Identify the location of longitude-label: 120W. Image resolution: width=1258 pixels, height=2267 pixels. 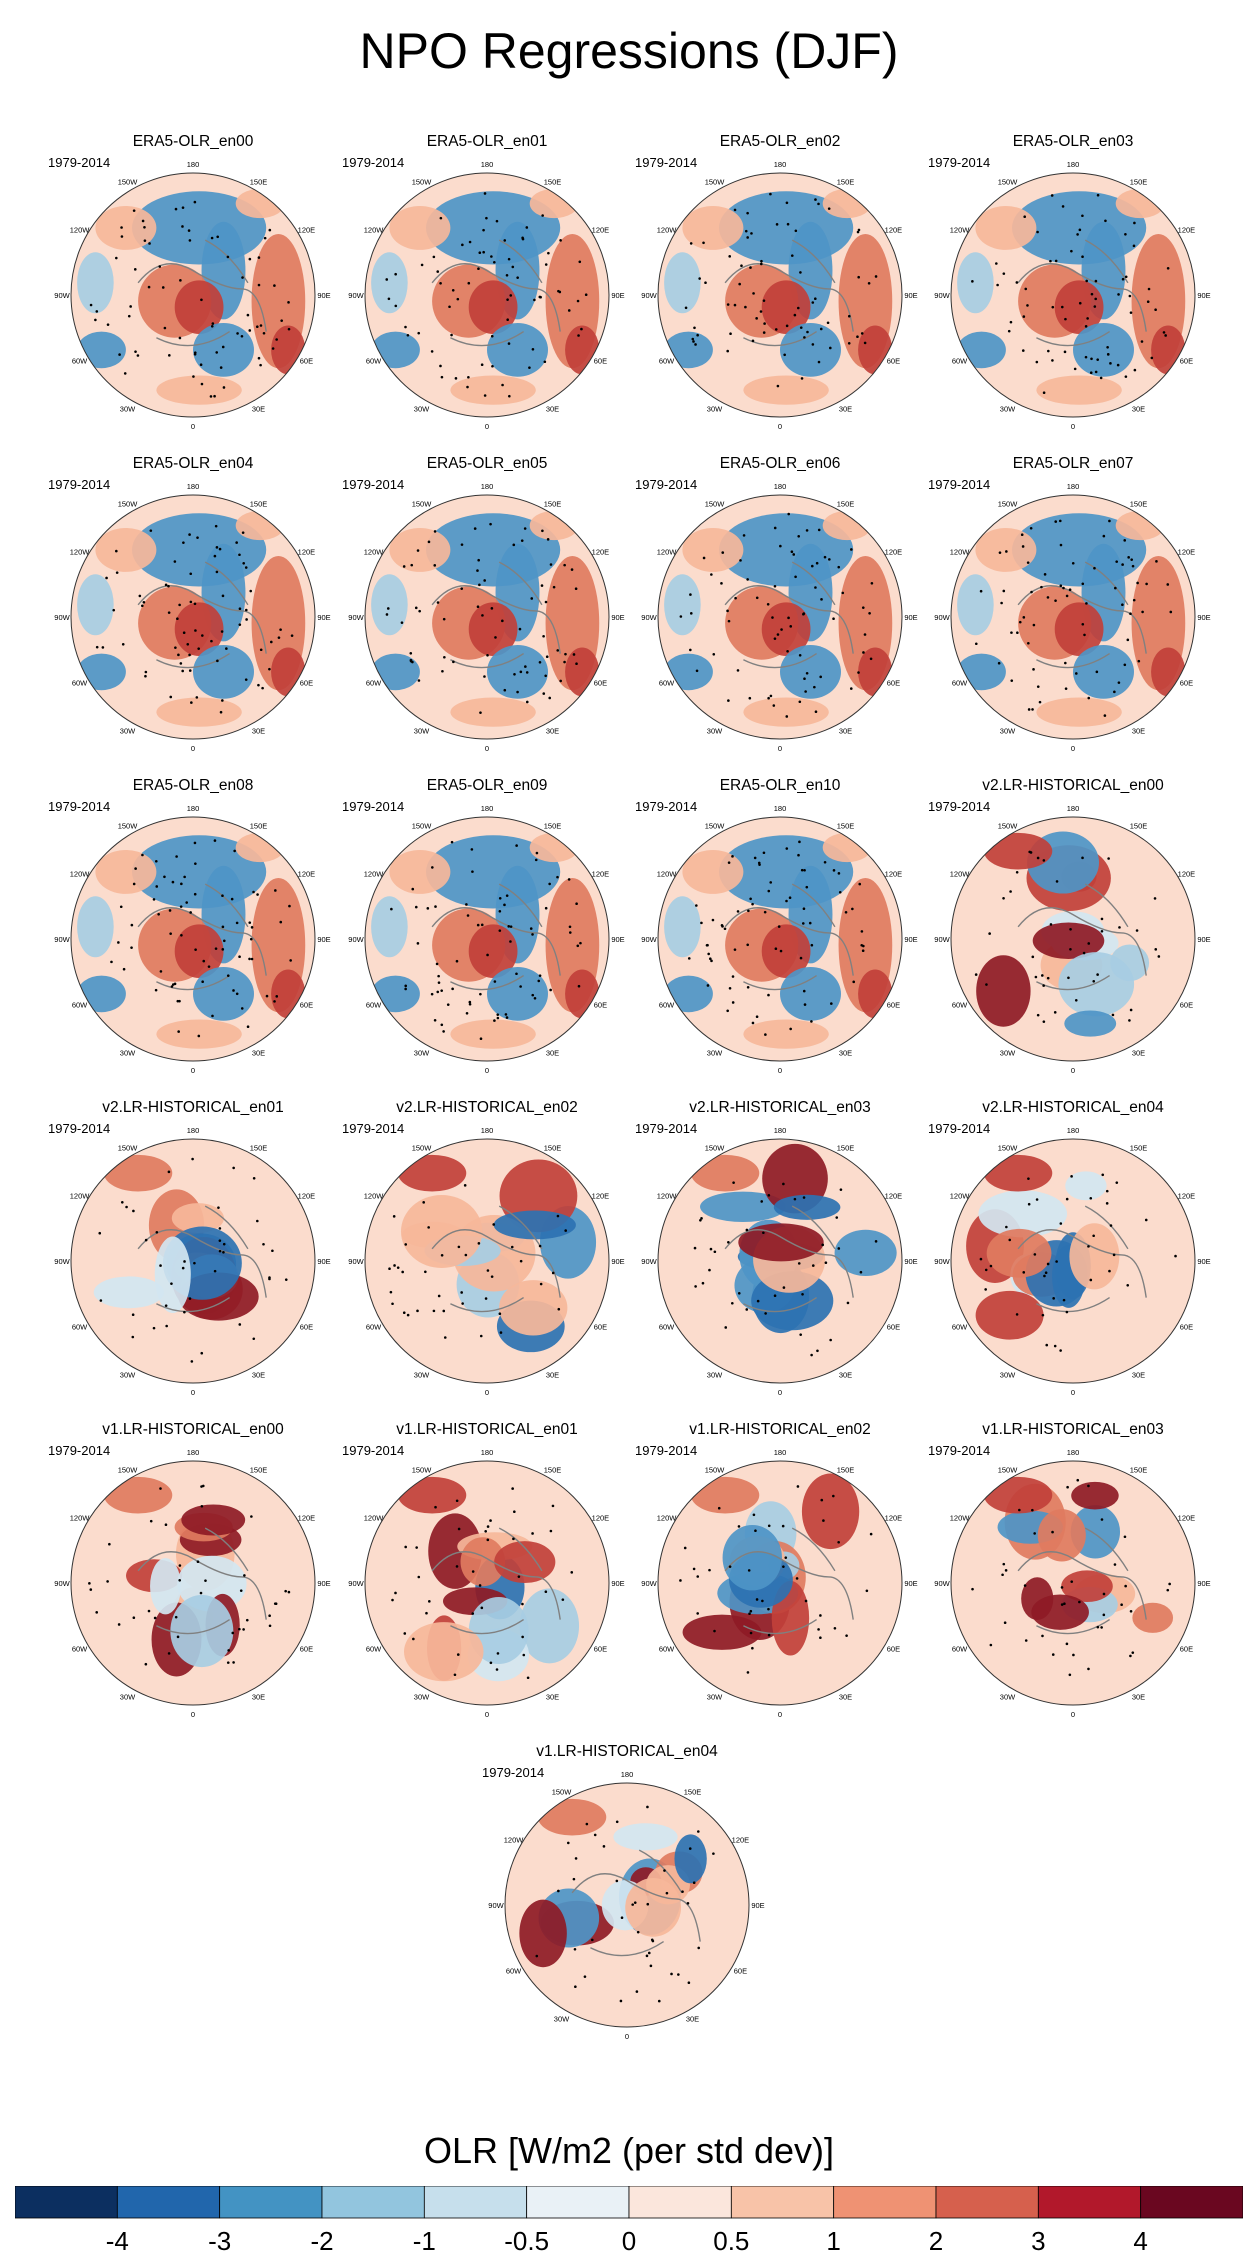
(80, 874).